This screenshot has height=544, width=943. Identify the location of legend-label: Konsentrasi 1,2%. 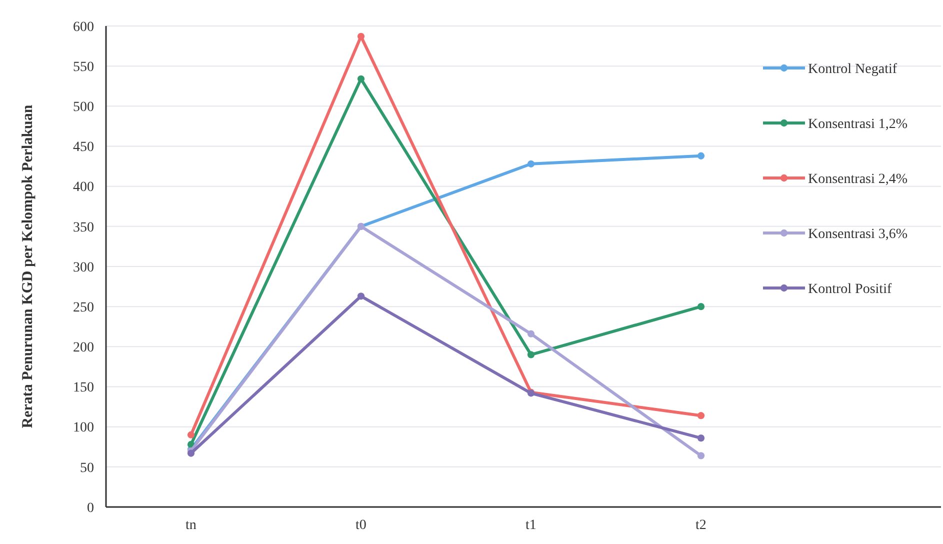
(858, 124).